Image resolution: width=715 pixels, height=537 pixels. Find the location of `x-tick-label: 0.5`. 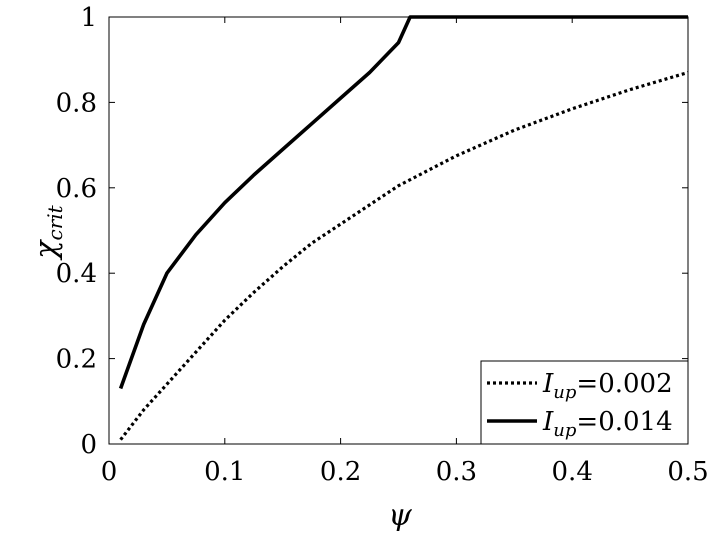

x-tick-label: 0.5 is located at coordinates (687, 472).